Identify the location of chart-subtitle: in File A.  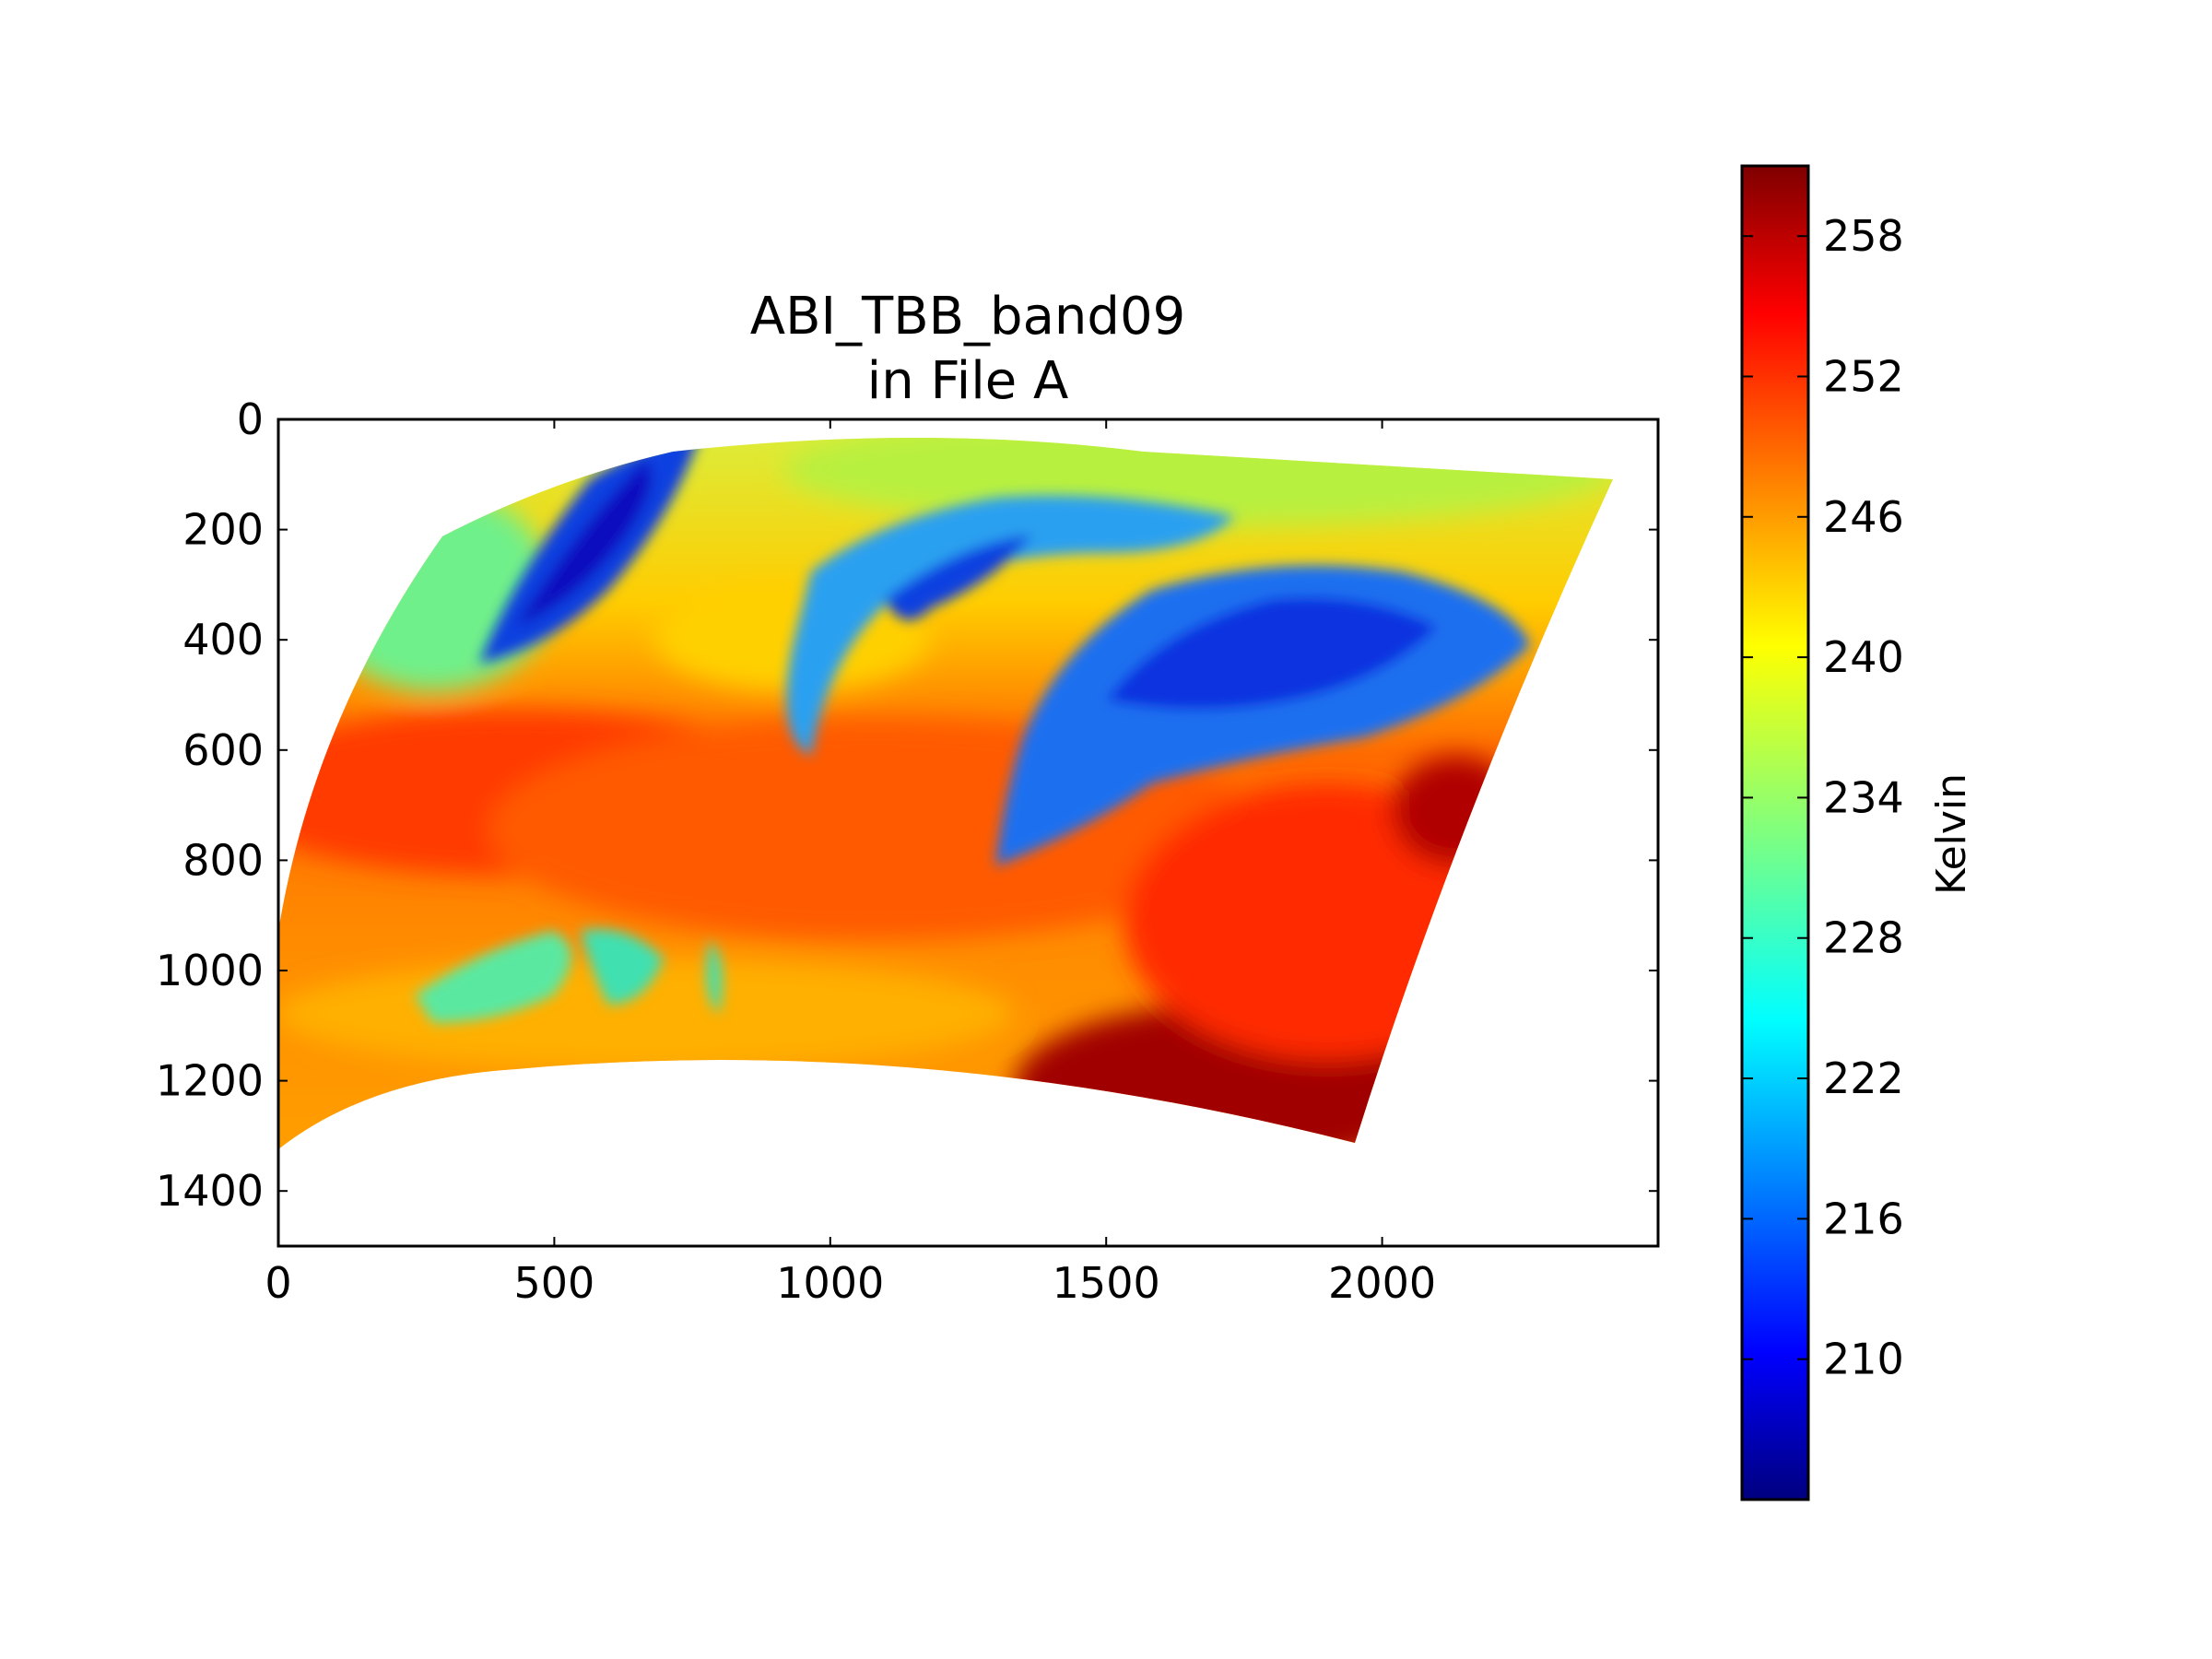
(968, 381).